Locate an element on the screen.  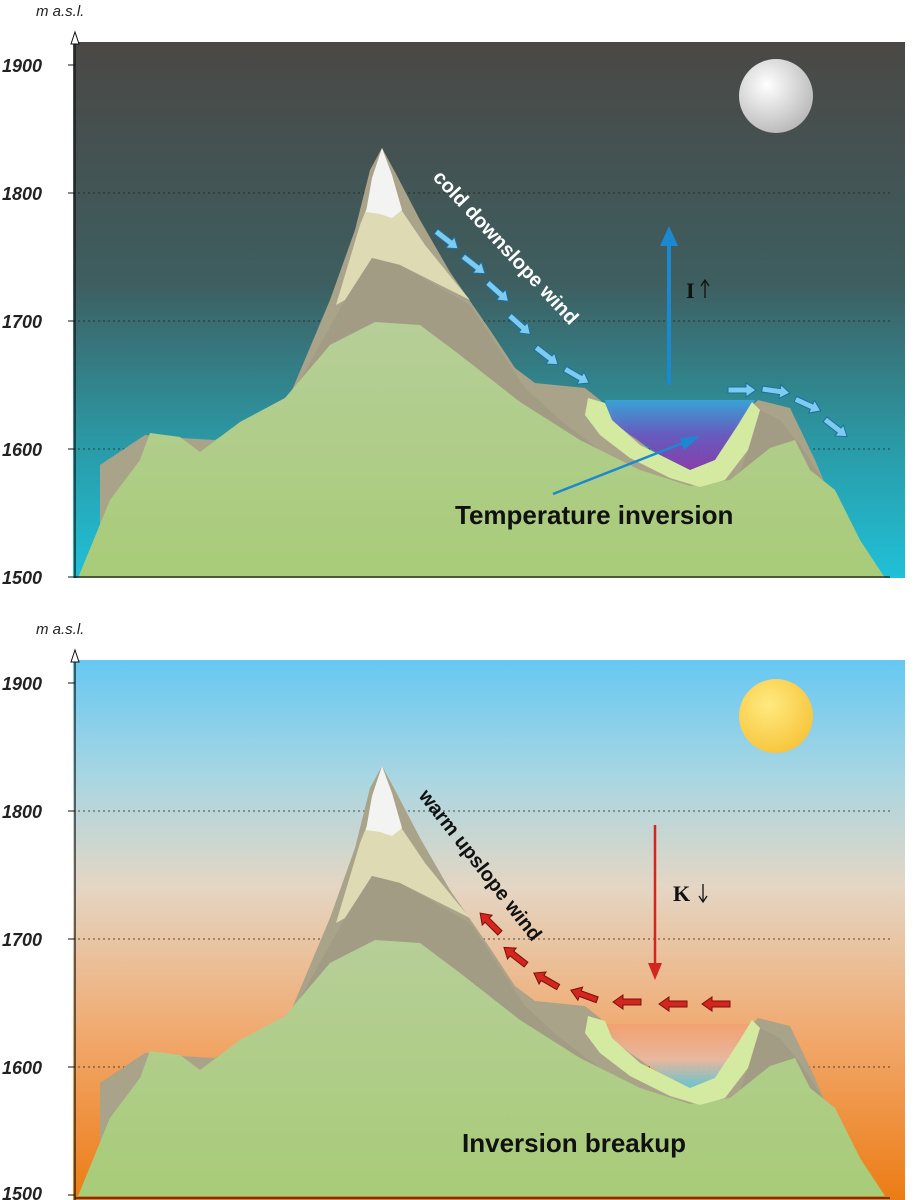
flux-down-small-arrow is located at coordinates (703, 894).